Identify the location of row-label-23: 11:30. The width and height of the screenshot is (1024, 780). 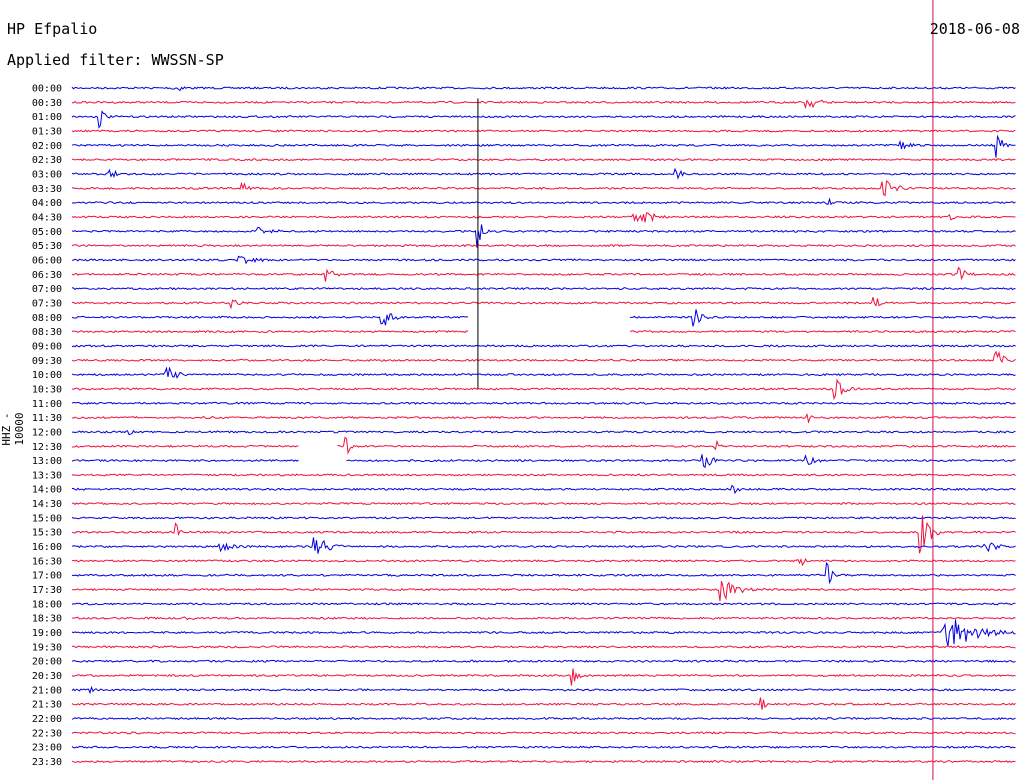
(47, 418).